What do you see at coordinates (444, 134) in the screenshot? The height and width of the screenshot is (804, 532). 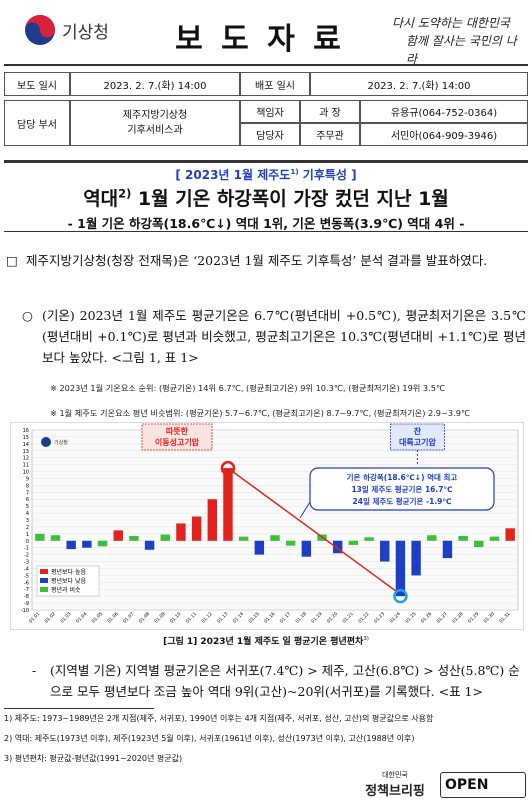 I see `value-cell: 서민아(064-909-3946)` at bounding box center [444, 134].